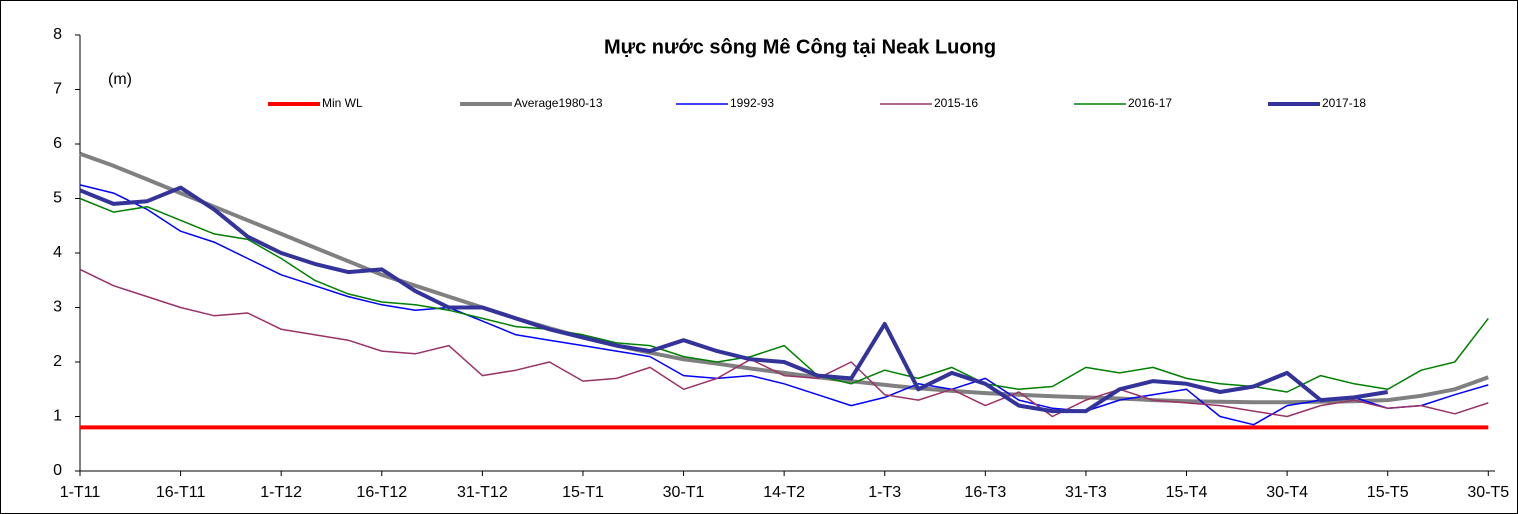 The image size is (1518, 514). Describe the element at coordinates (784, 492) in the screenshot. I see `x-tick-label: 14-T2` at that location.